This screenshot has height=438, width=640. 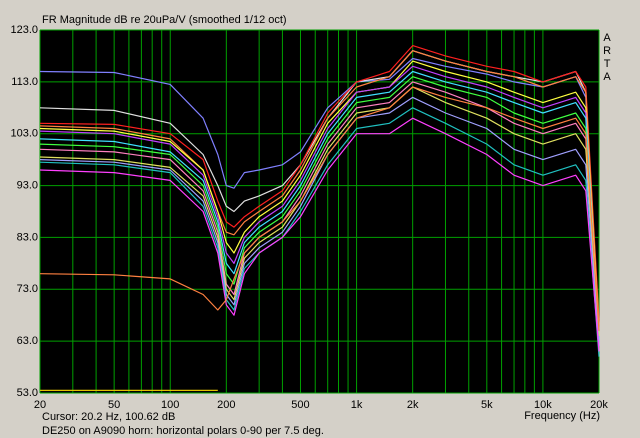 I want to click on x-tick-label: 20, so click(x=40, y=405).